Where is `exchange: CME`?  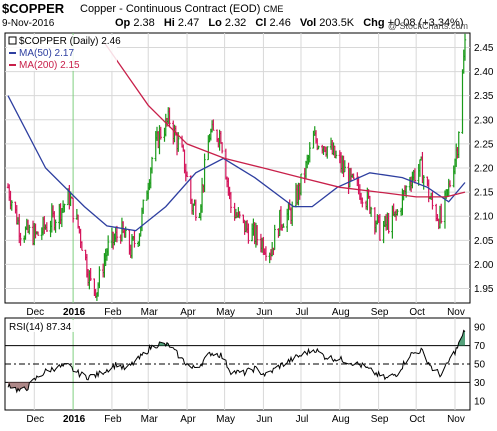 exchange: CME is located at coordinates (273, 9).